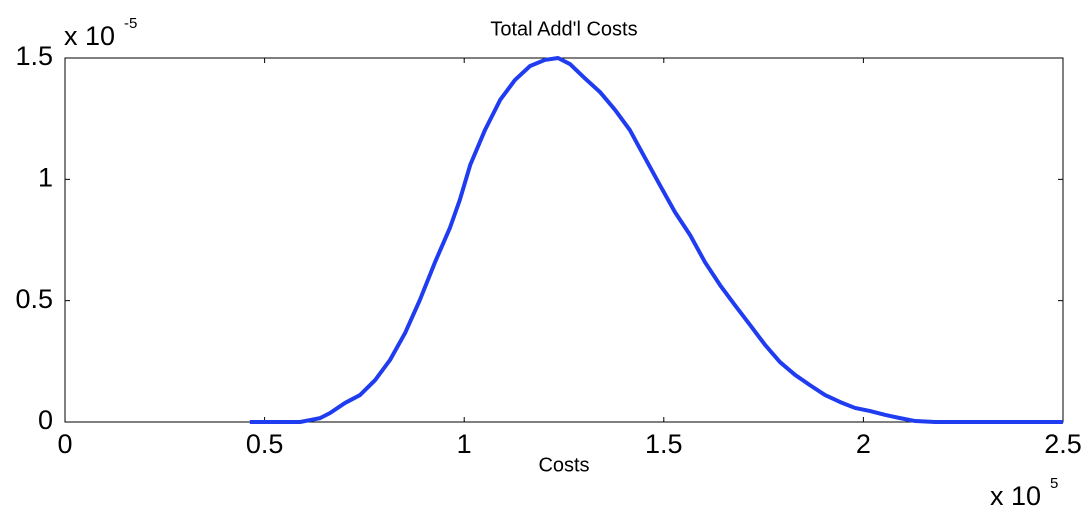 The width and height of the screenshot is (1091, 518). I want to click on x-tick-label: 0, so click(64, 444).